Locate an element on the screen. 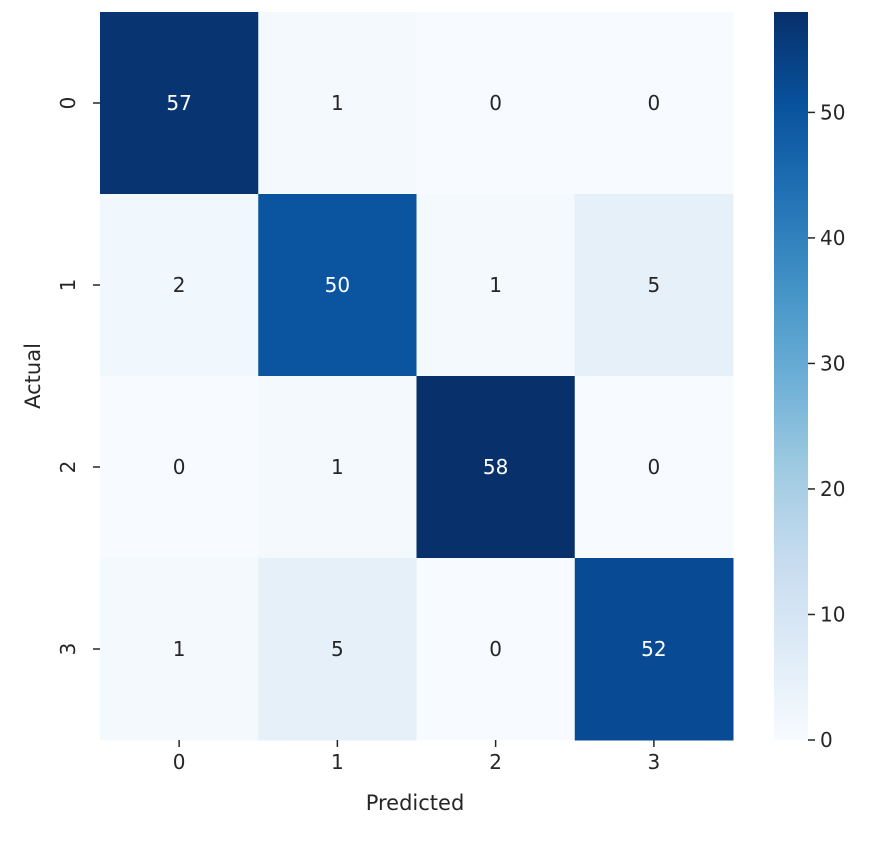 The image size is (880, 844). x-axis: 0 1 2 3 is located at coordinates (416, 757).